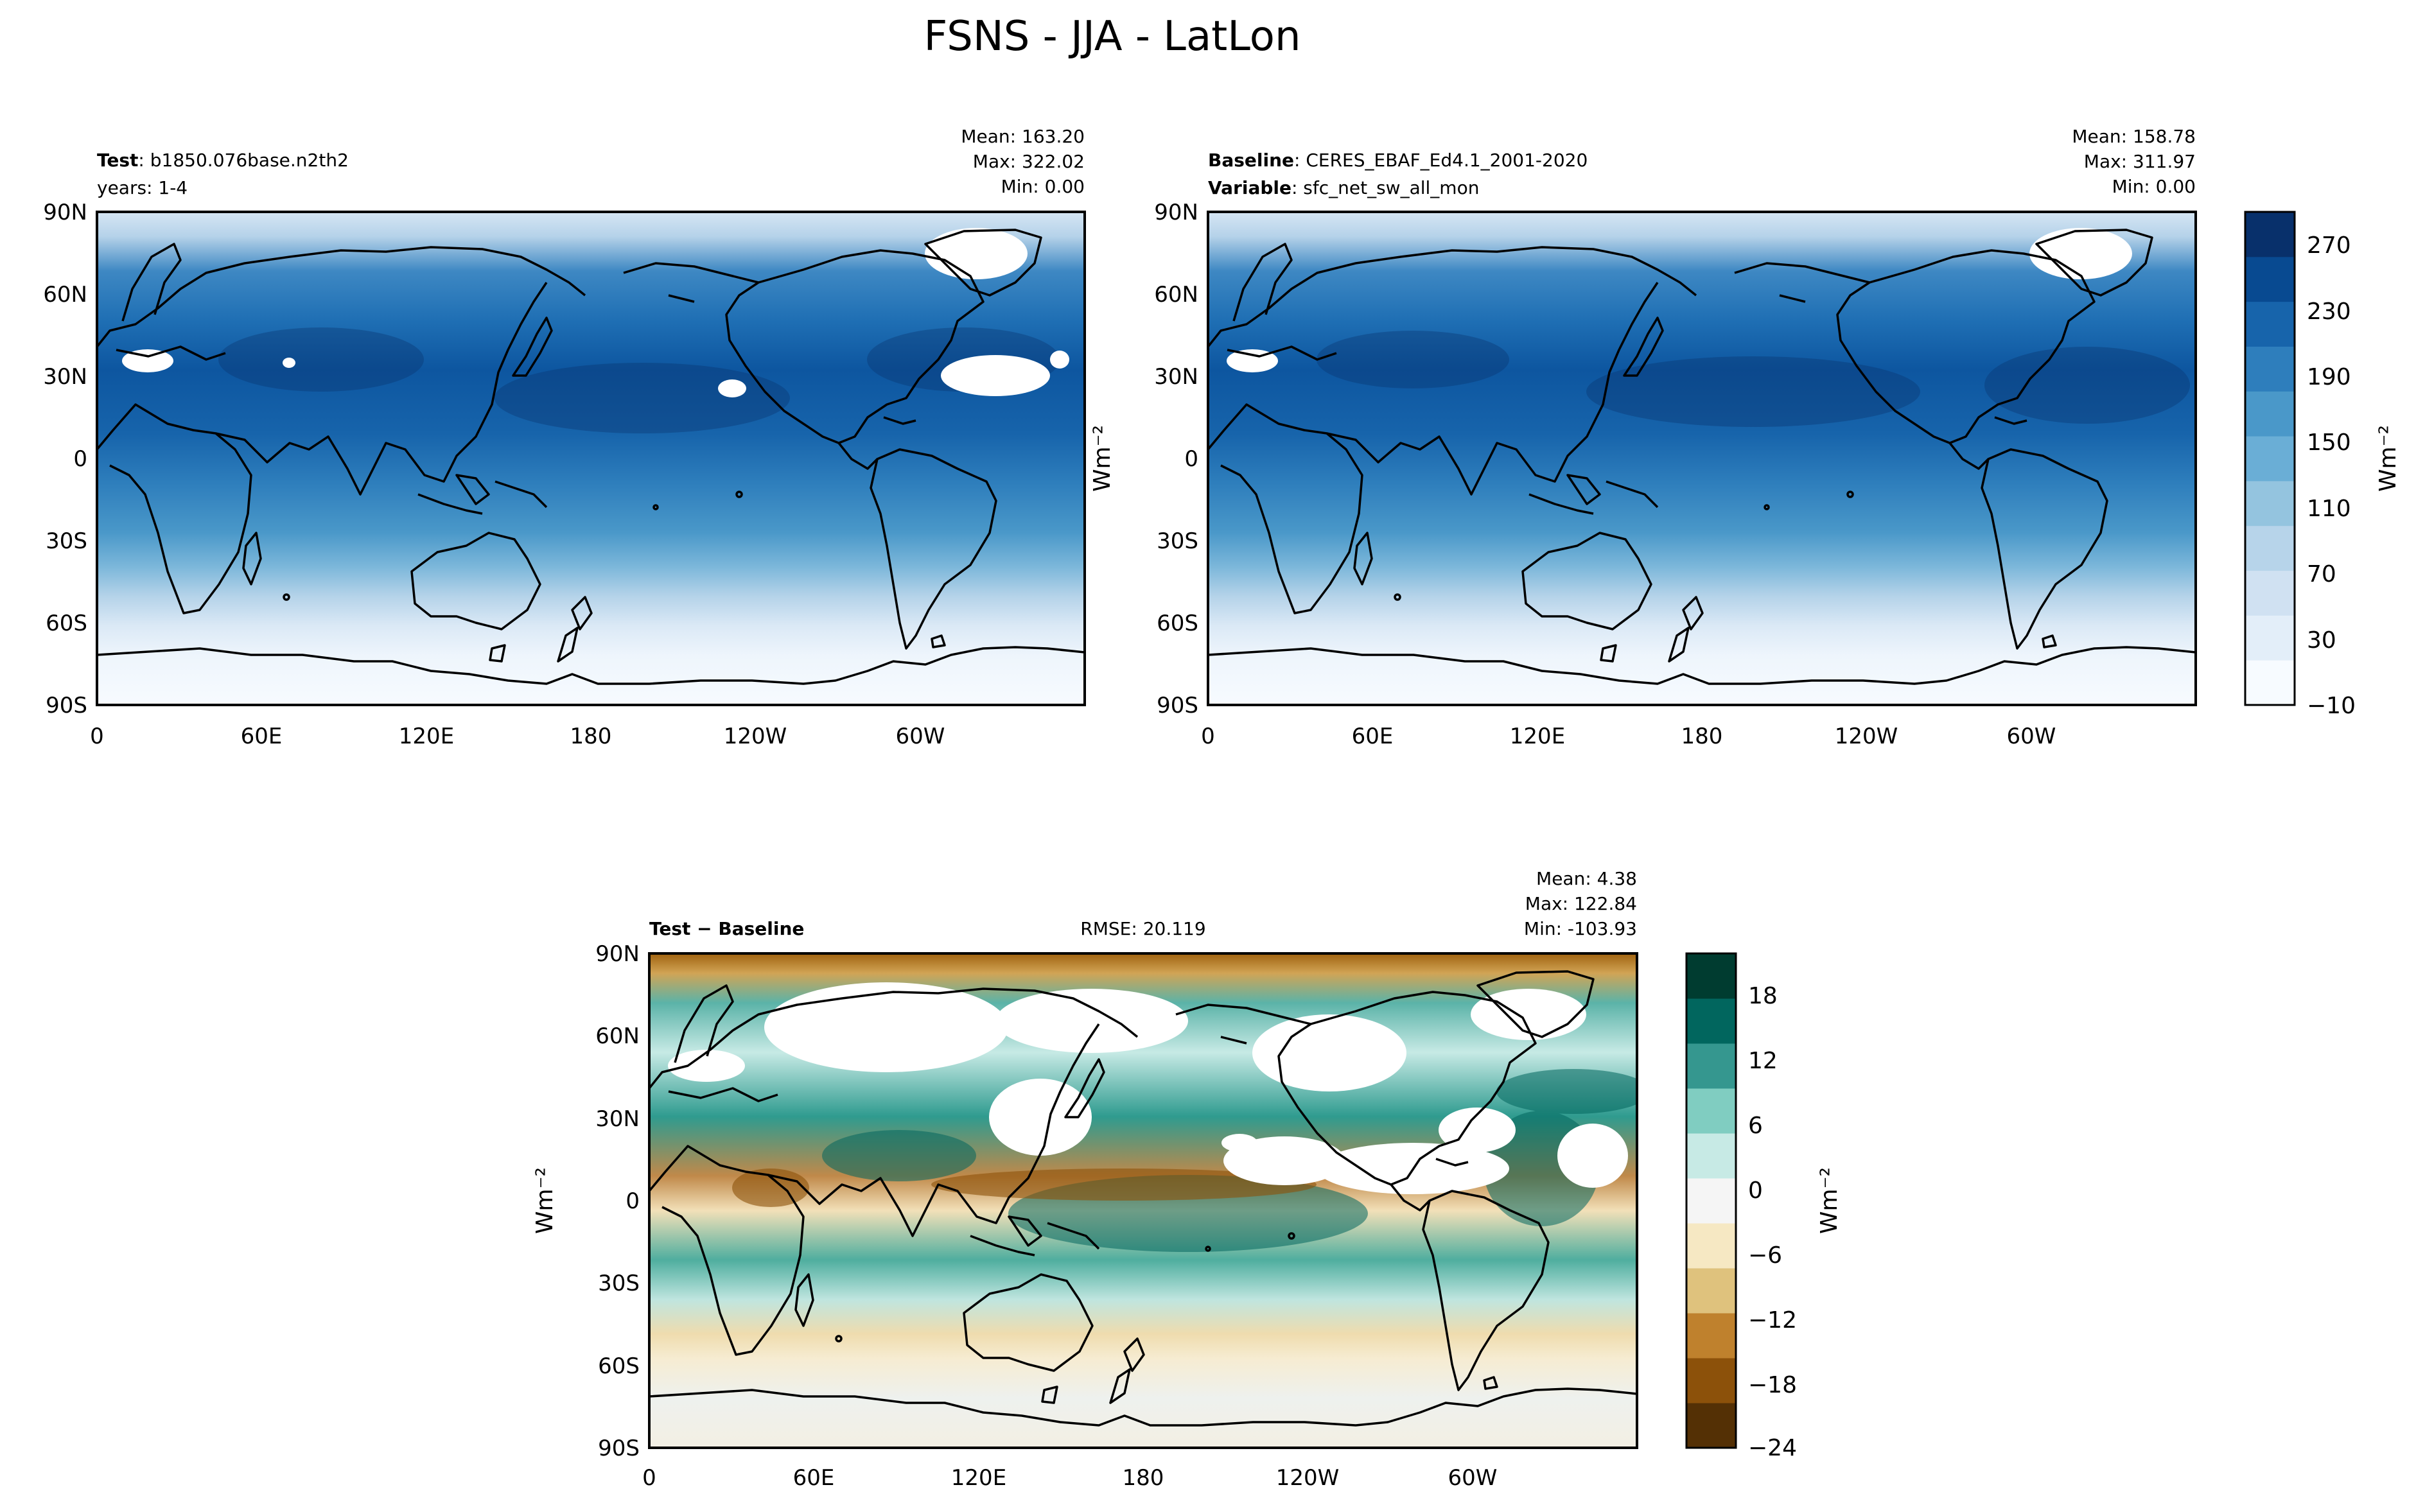 This screenshot has height=1512, width=2416. What do you see at coordinates (1023, 136) in the screenshot?
I see `test-stat-mean: Mean: 163.20` at bounding box center [1023, 136].